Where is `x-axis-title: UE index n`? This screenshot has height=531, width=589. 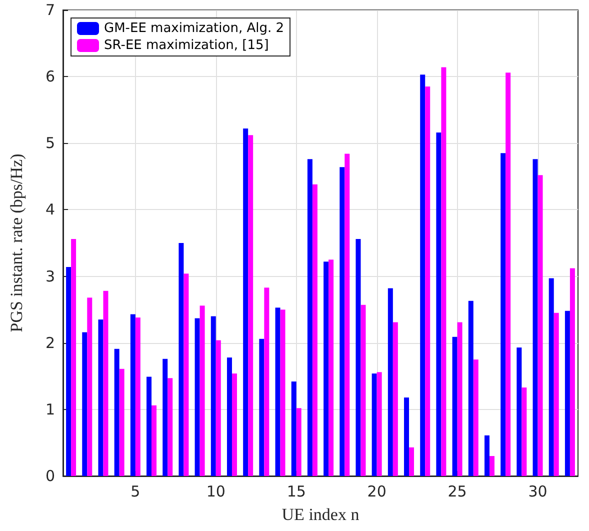
x-axis-title: UE index n is located at coordinates (321, 514).